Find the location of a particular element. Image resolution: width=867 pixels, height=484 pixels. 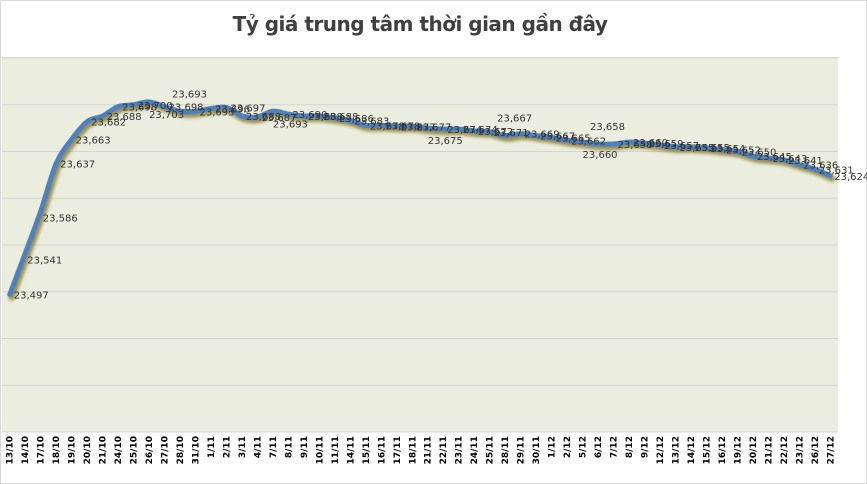

x-axis-tick-label: 4/11 is located at coordinates (258, 447).